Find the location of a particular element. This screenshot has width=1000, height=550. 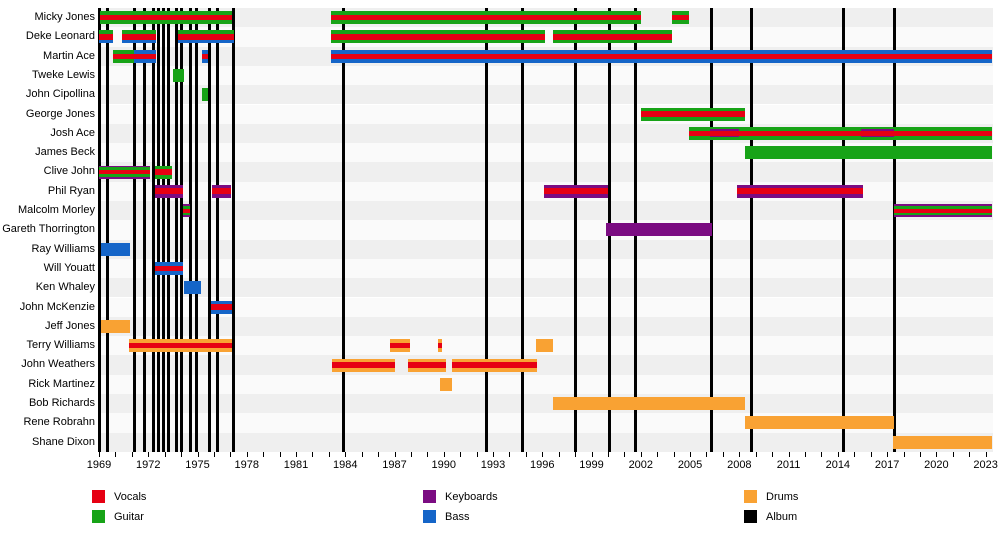

year-label: 2014 is located at coordinates (838, 465).